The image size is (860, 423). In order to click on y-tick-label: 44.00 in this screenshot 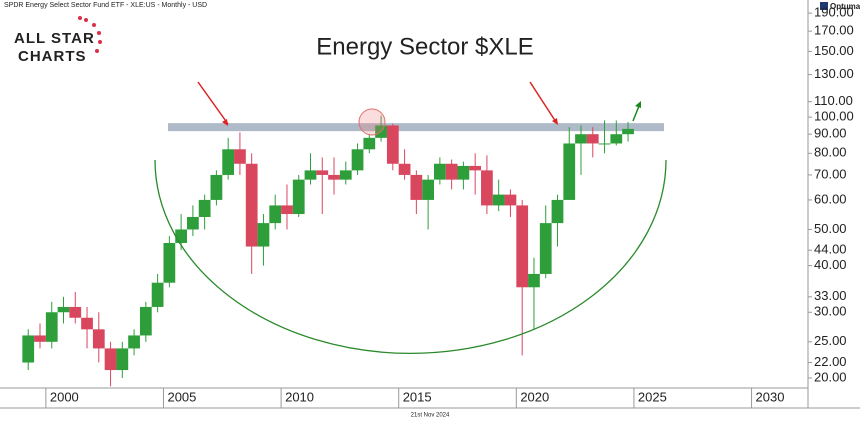, I will do `click(830, 249)`.